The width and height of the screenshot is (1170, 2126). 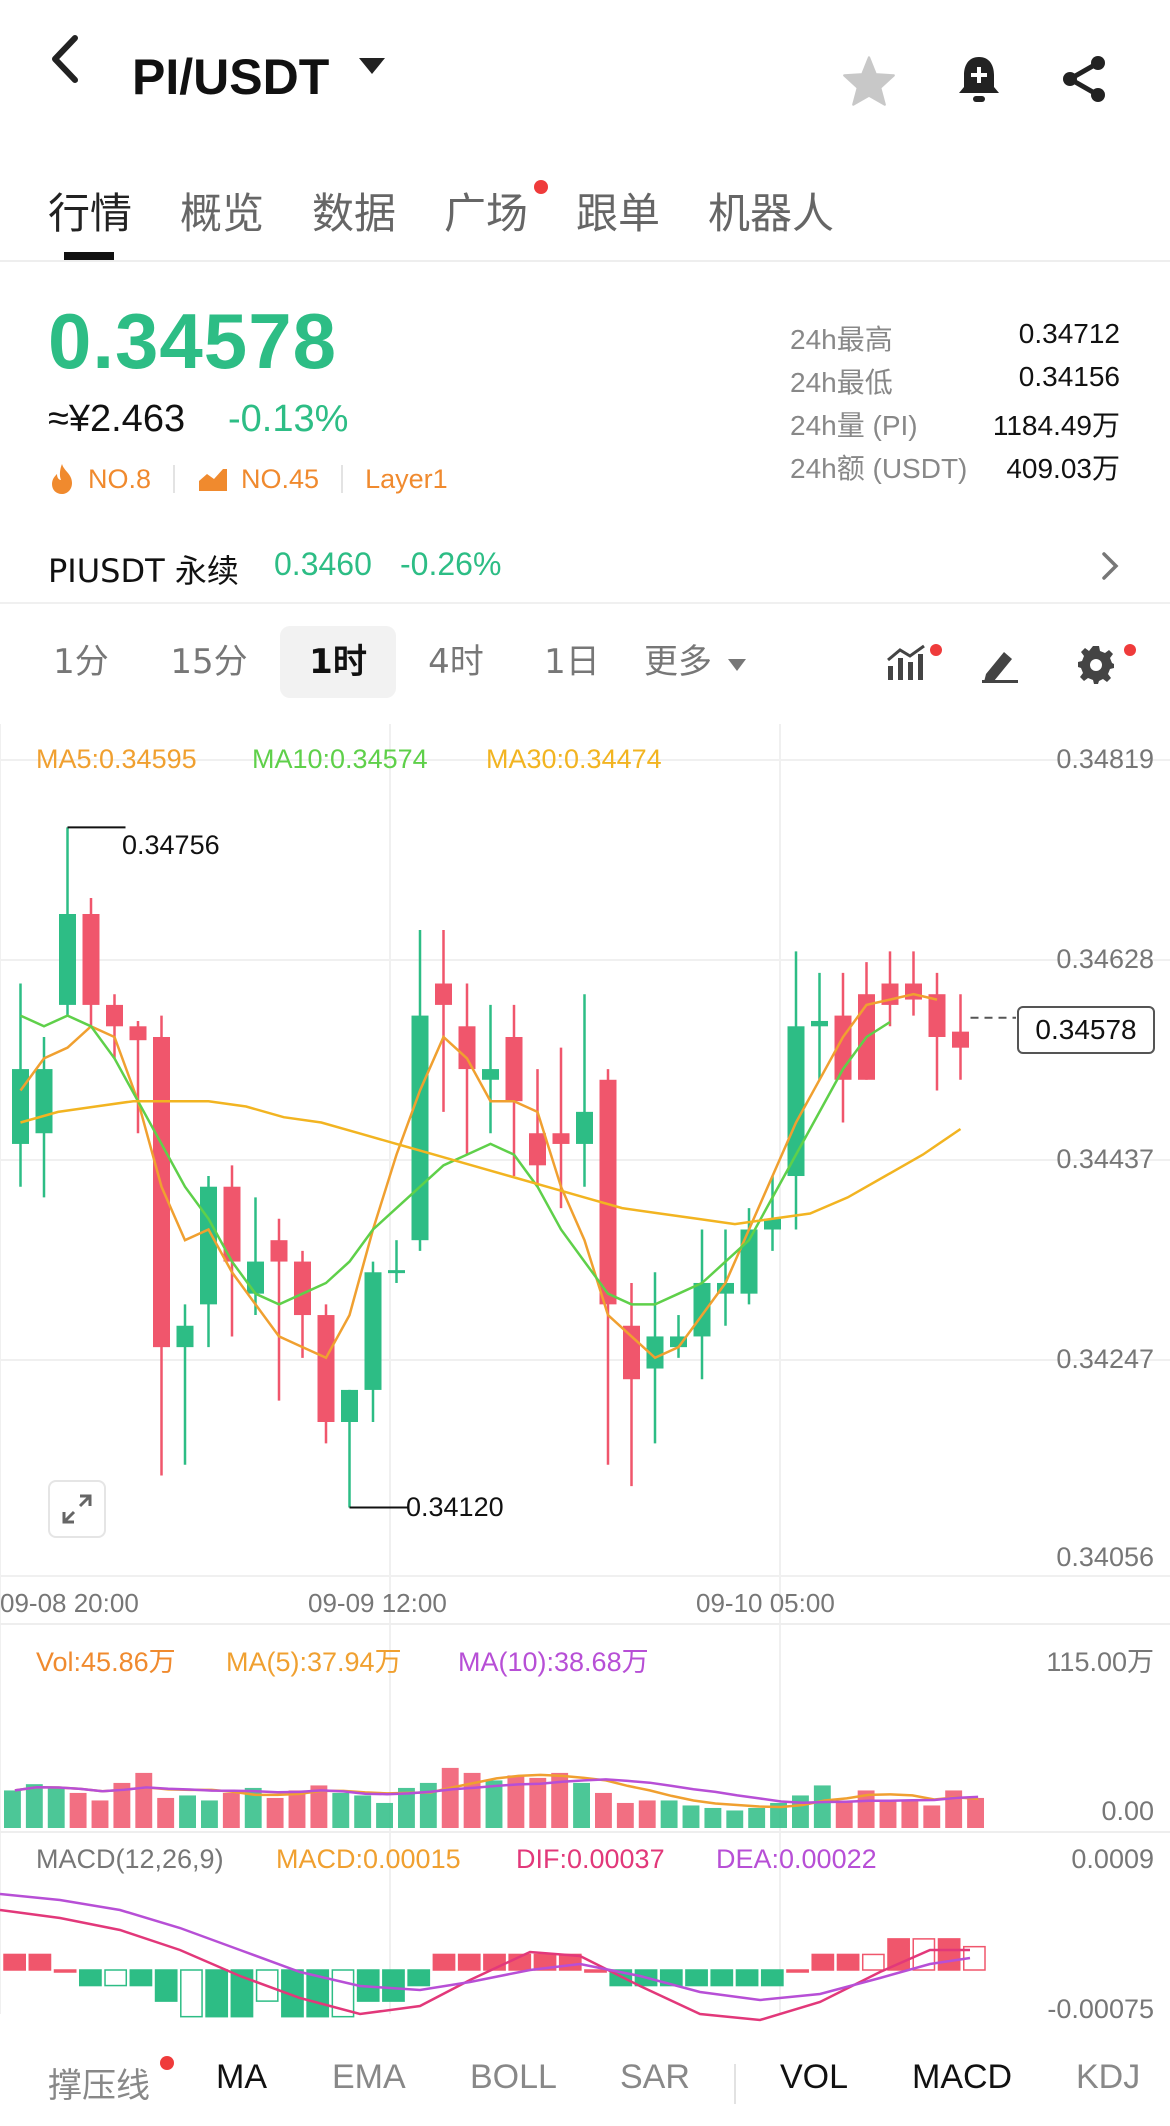 What do you see at coordinates (451, 564) in the screenshot?
I see `perpetual-change: -0.26%` at bounding box center [451, 564].